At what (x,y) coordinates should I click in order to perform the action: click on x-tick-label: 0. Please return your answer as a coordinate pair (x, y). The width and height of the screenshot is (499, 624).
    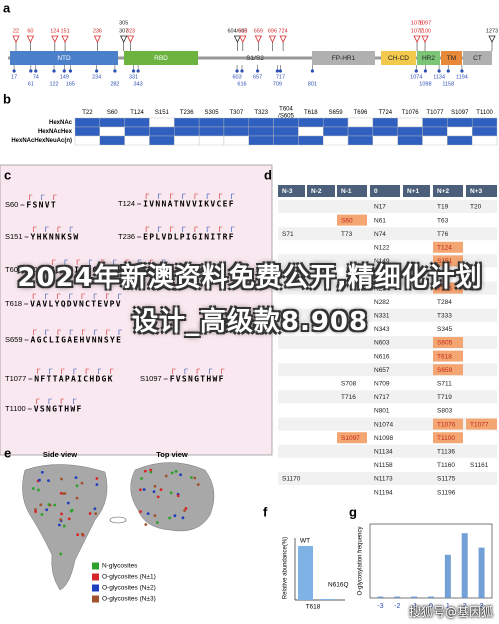
    Looking at the image, I should click on (431, 606).